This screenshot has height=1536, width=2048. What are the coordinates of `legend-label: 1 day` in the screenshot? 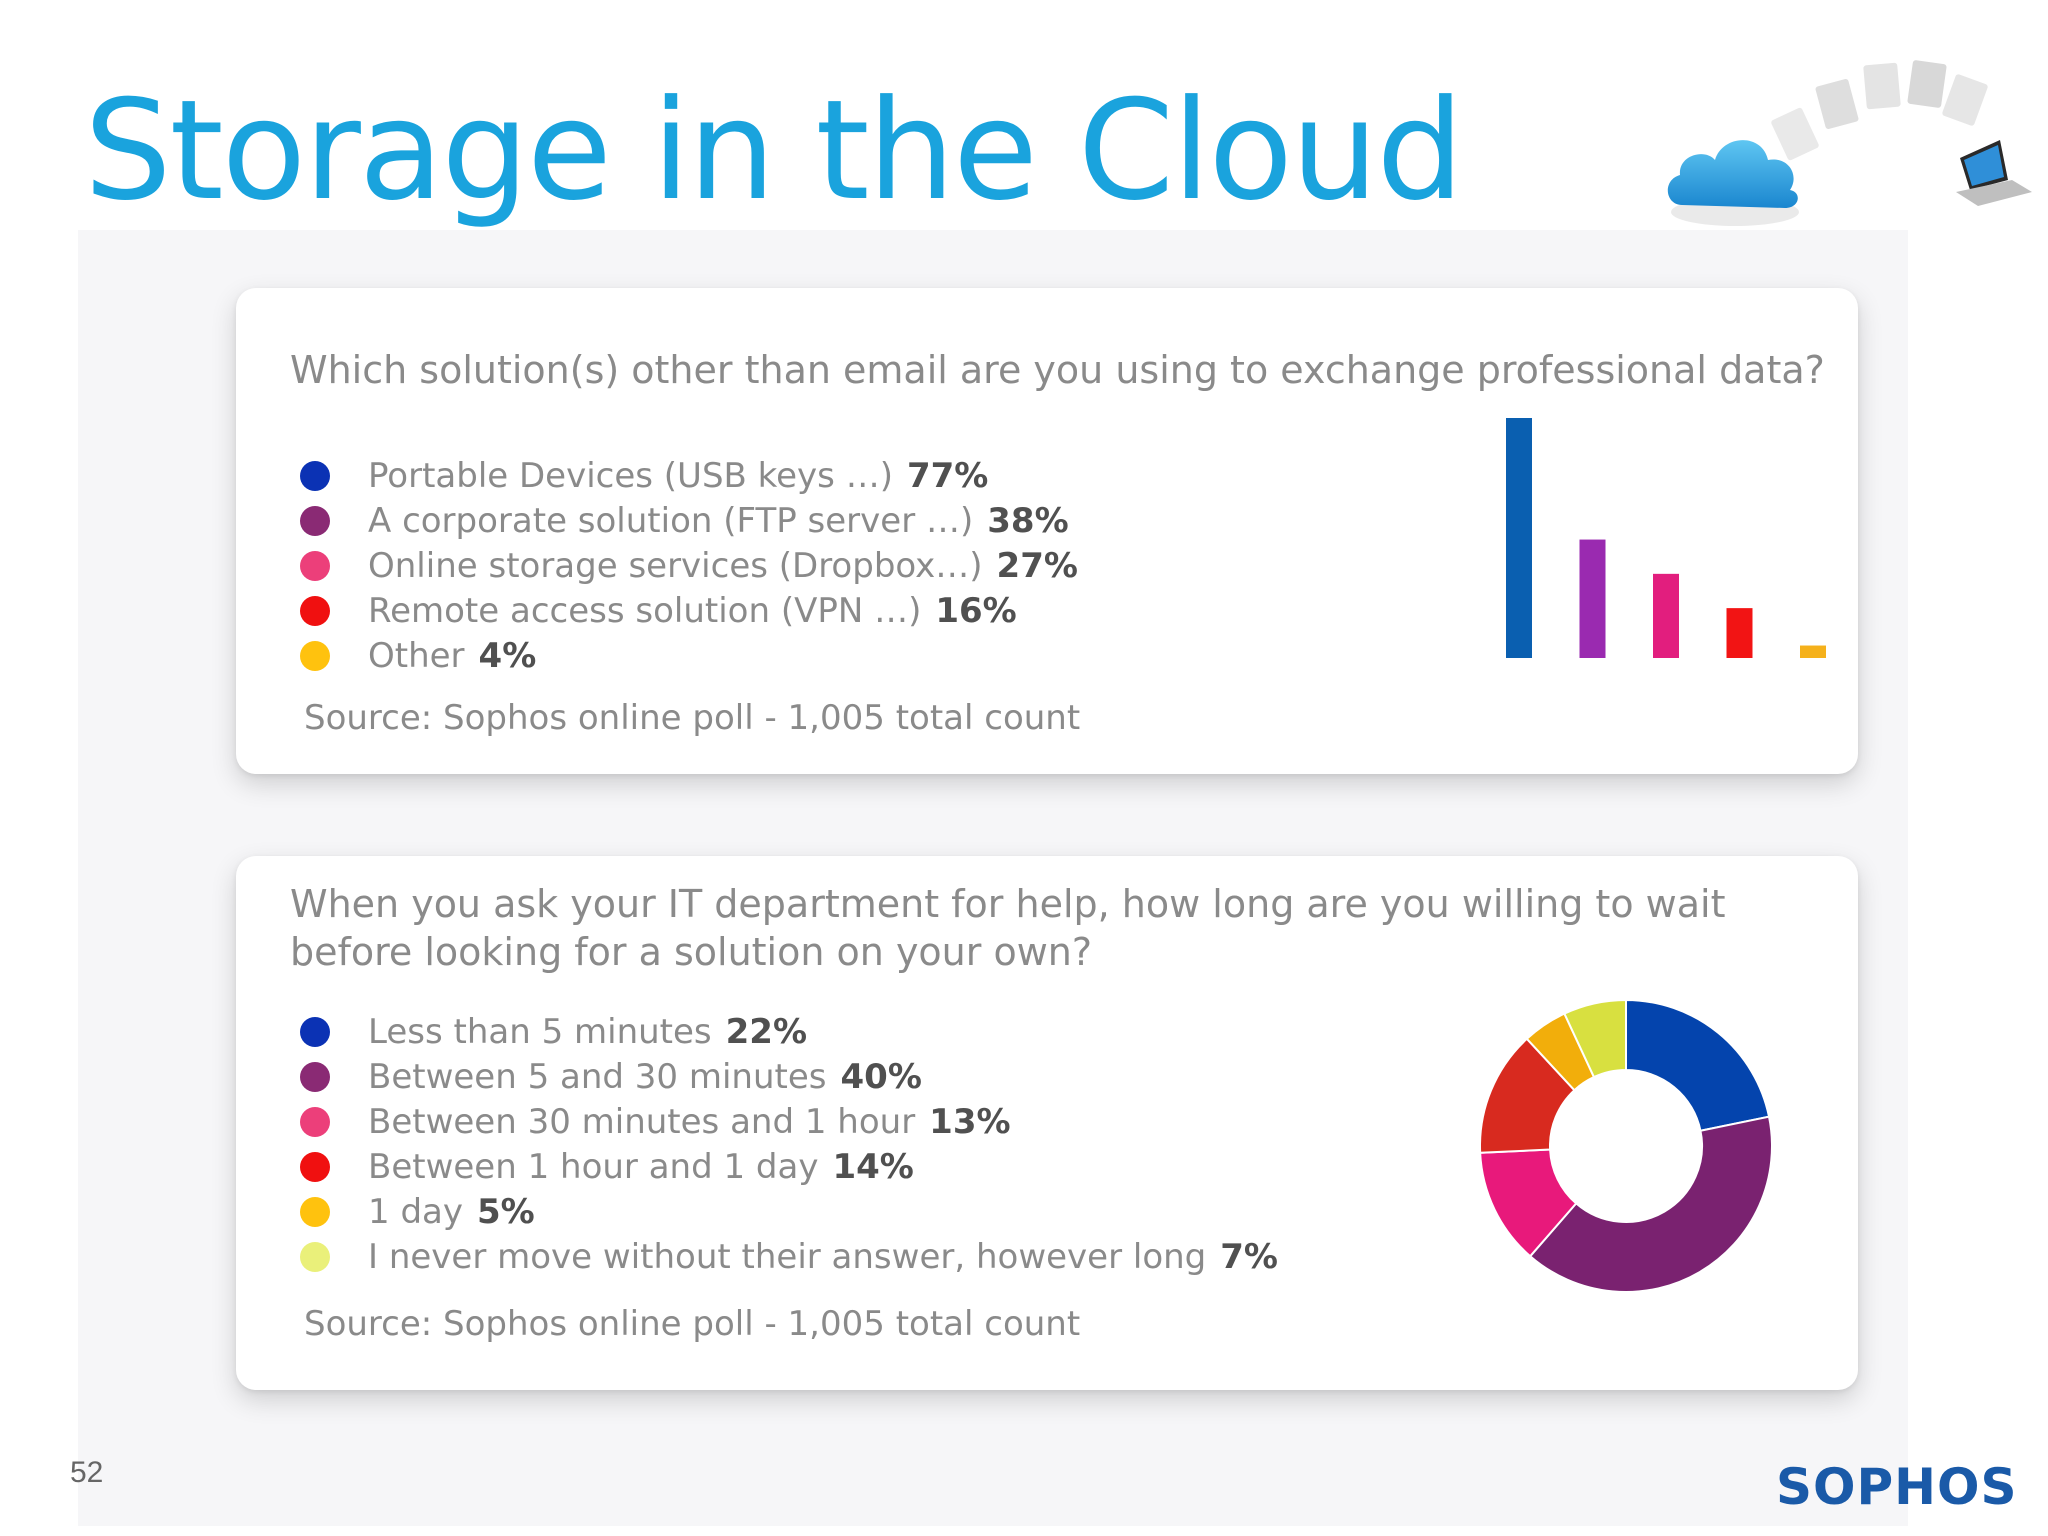 It's located at (415, 1212).